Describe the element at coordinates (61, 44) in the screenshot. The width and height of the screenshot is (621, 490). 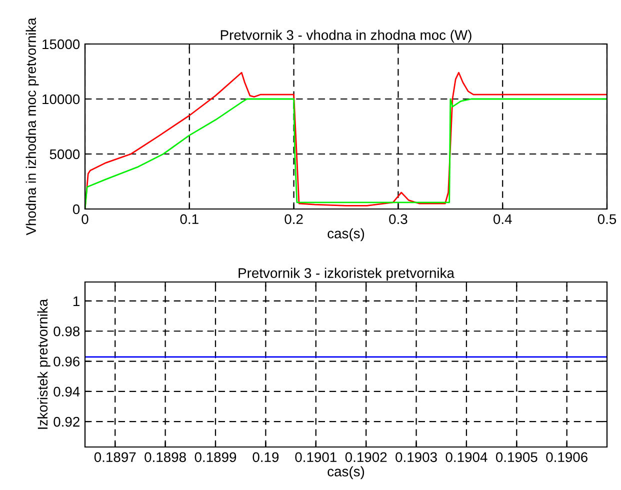
I see `y-tick-label: 15000` at that location.